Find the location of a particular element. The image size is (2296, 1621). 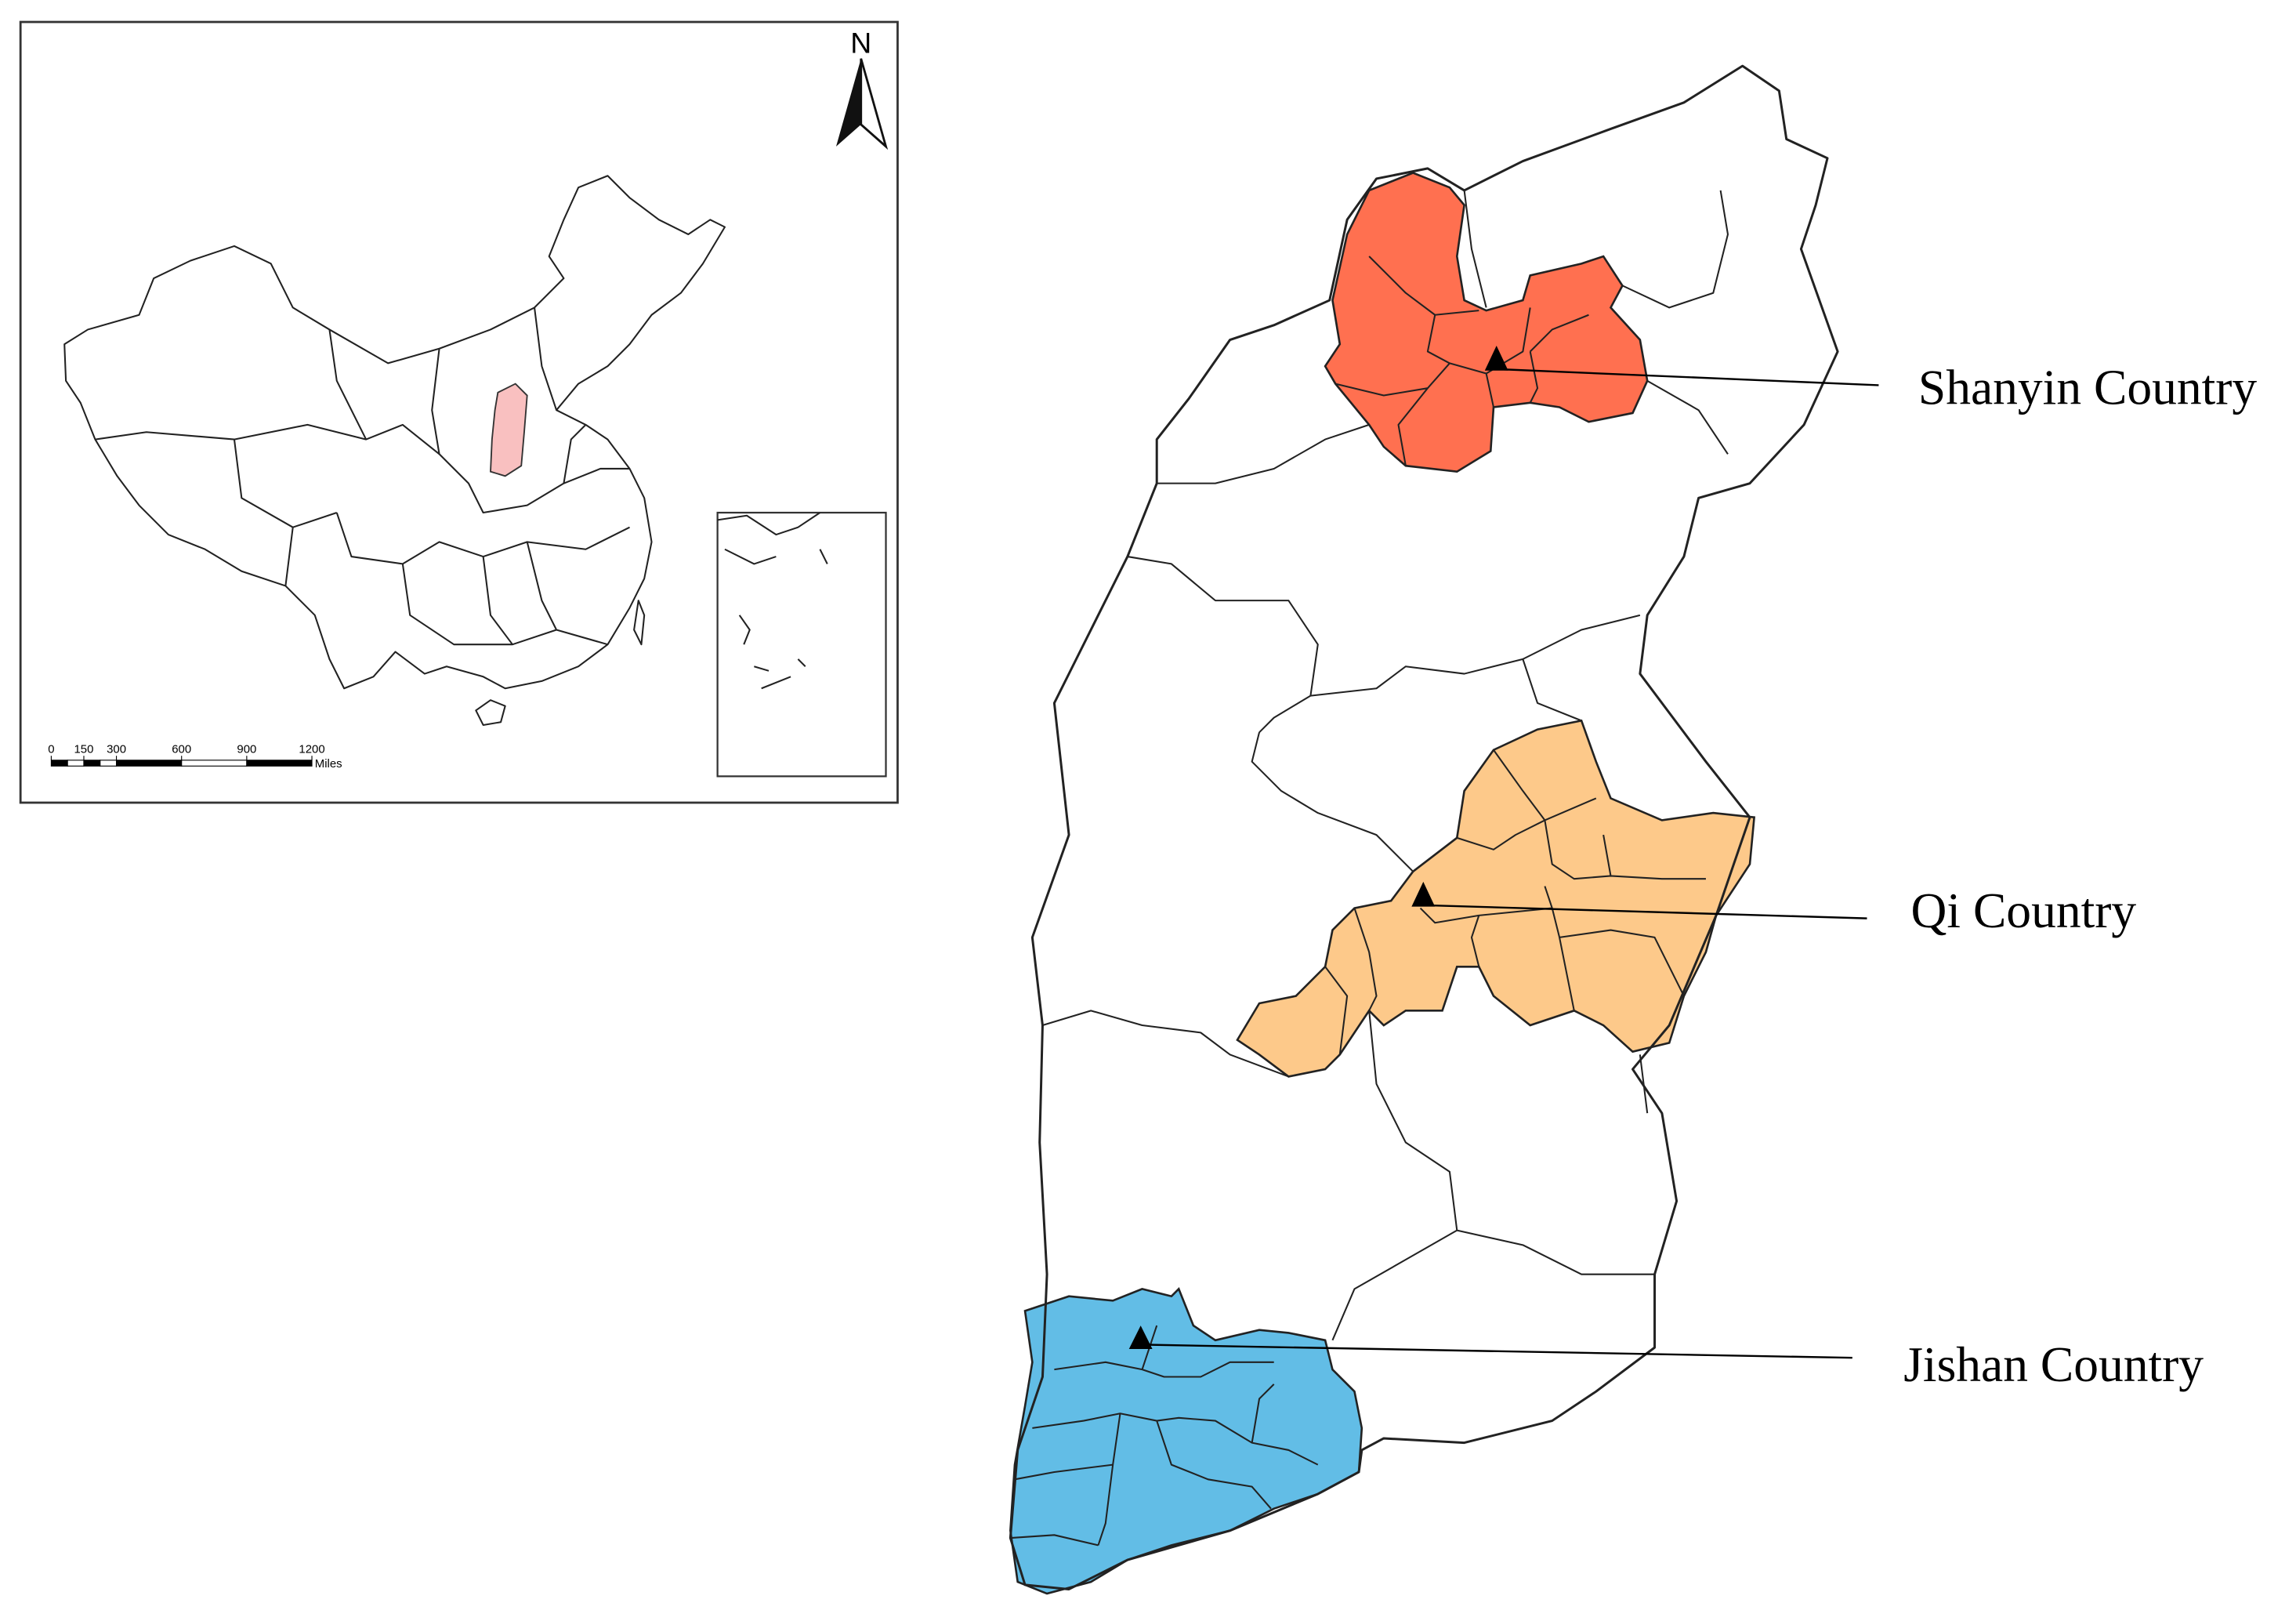

jishan-districts is located at coordinates (1164, 1436).